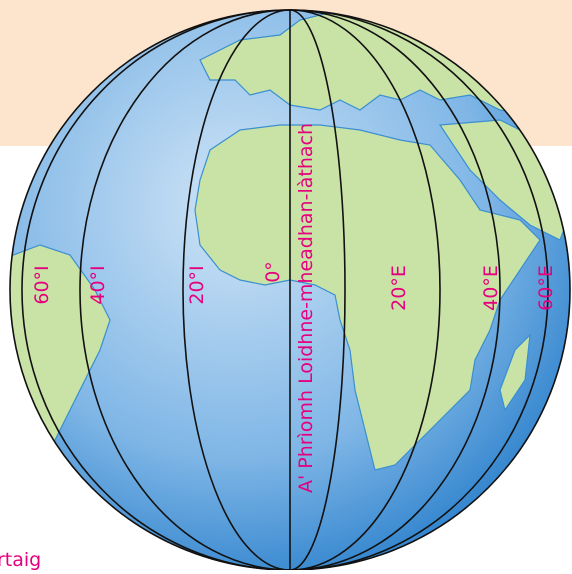  Describe the element at coordinates (515, 372) in the screenshot. I see `madagascar` at that location.